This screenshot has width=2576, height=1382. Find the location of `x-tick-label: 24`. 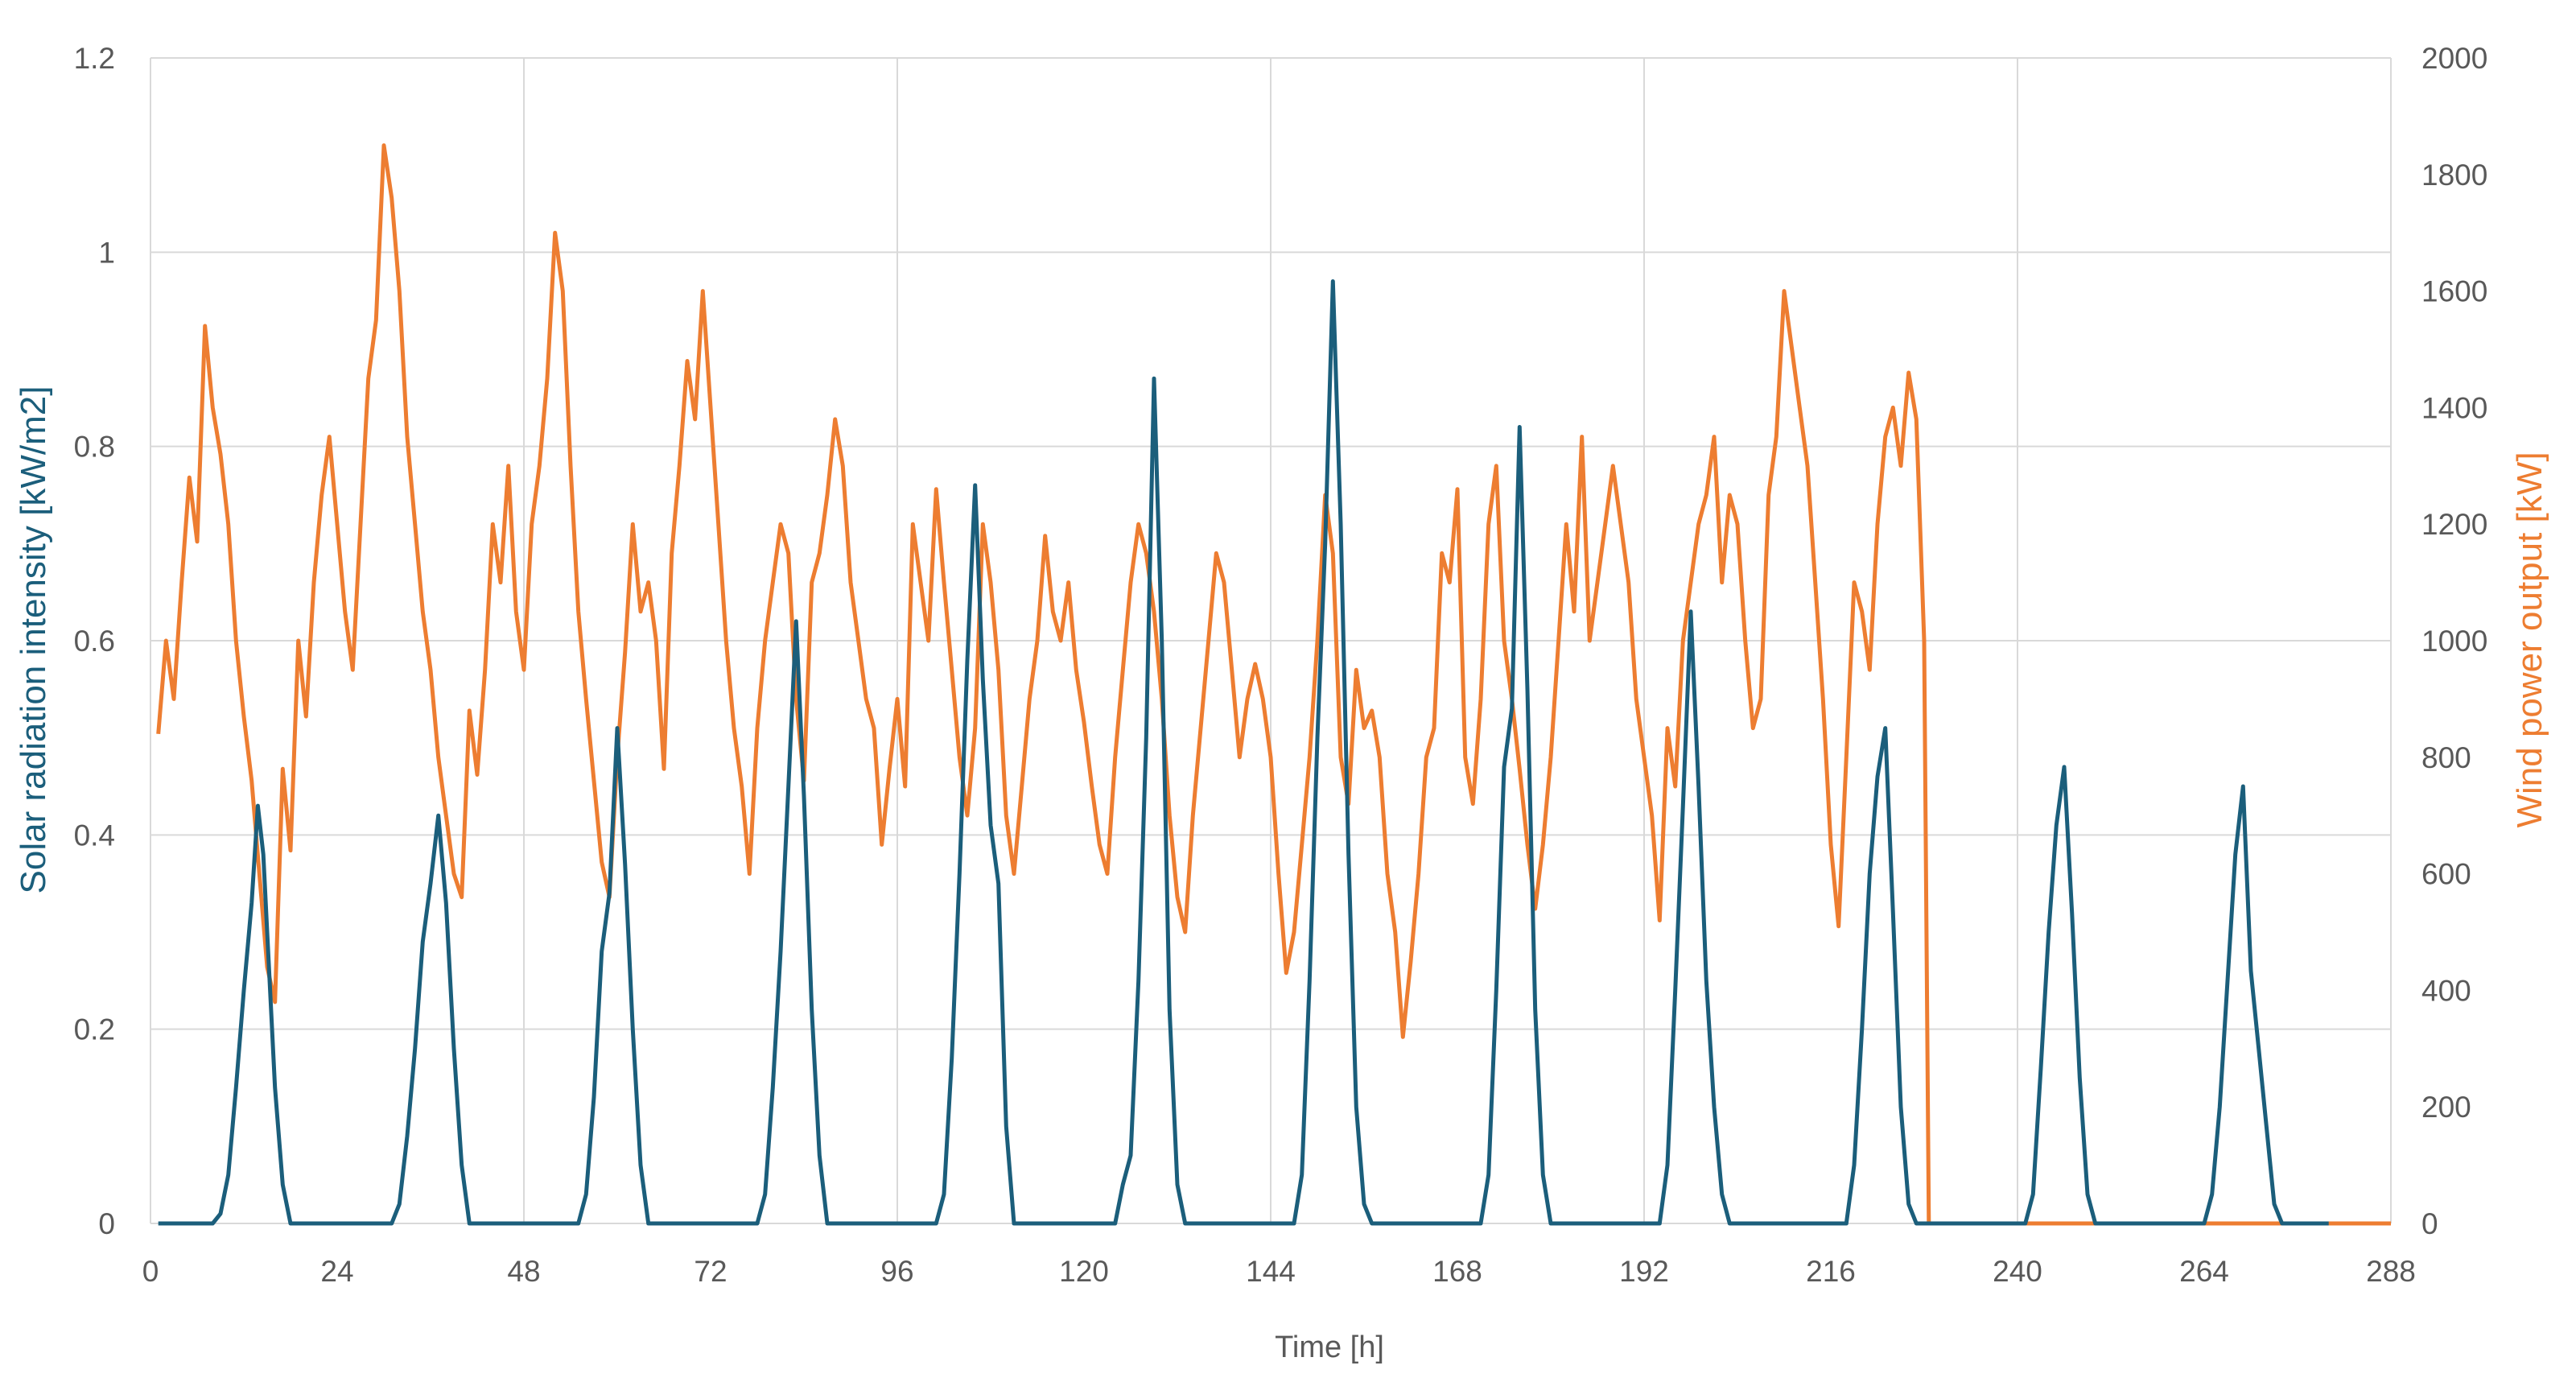

x-tick-label: 24 is located at coordinates (336, 1271).